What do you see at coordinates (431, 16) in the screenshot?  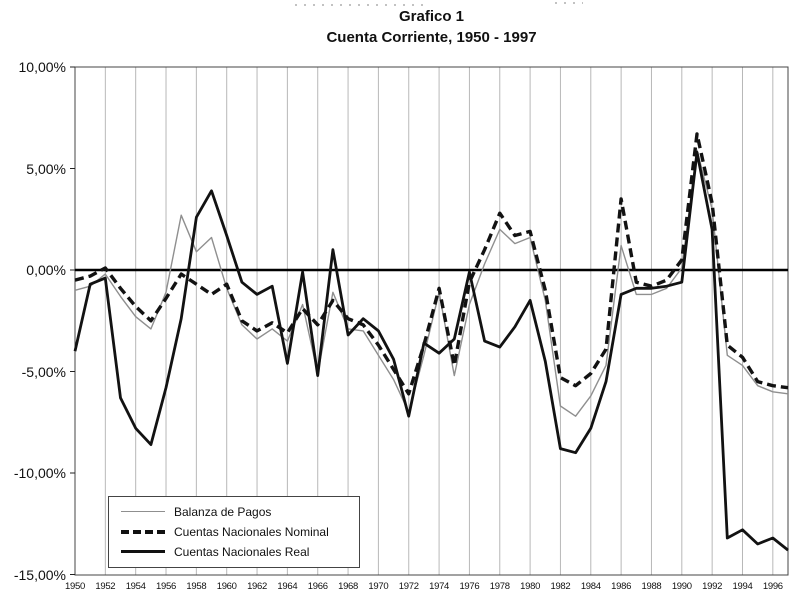 I see `chart-title: Grafico 1` at bounding box center [431, 16].